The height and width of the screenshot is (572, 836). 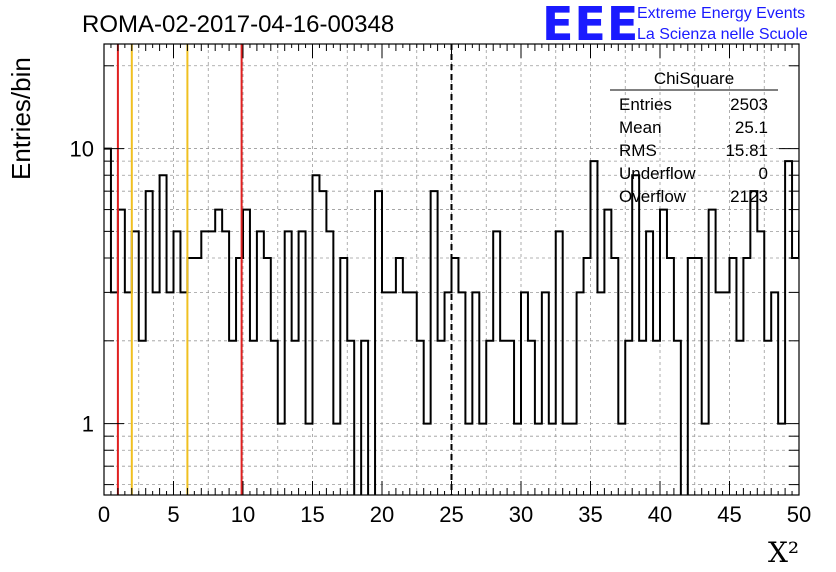 What do you see at coordinates (645, 104) in the screenshot?
I see `stats-label-entries: Entries` at bounding box center [645, 104].